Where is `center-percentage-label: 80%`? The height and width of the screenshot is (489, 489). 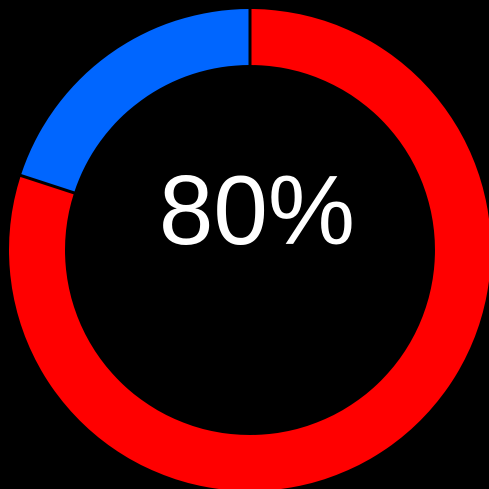
center-percentage-label: 80% is located at coordinates (257, 210).